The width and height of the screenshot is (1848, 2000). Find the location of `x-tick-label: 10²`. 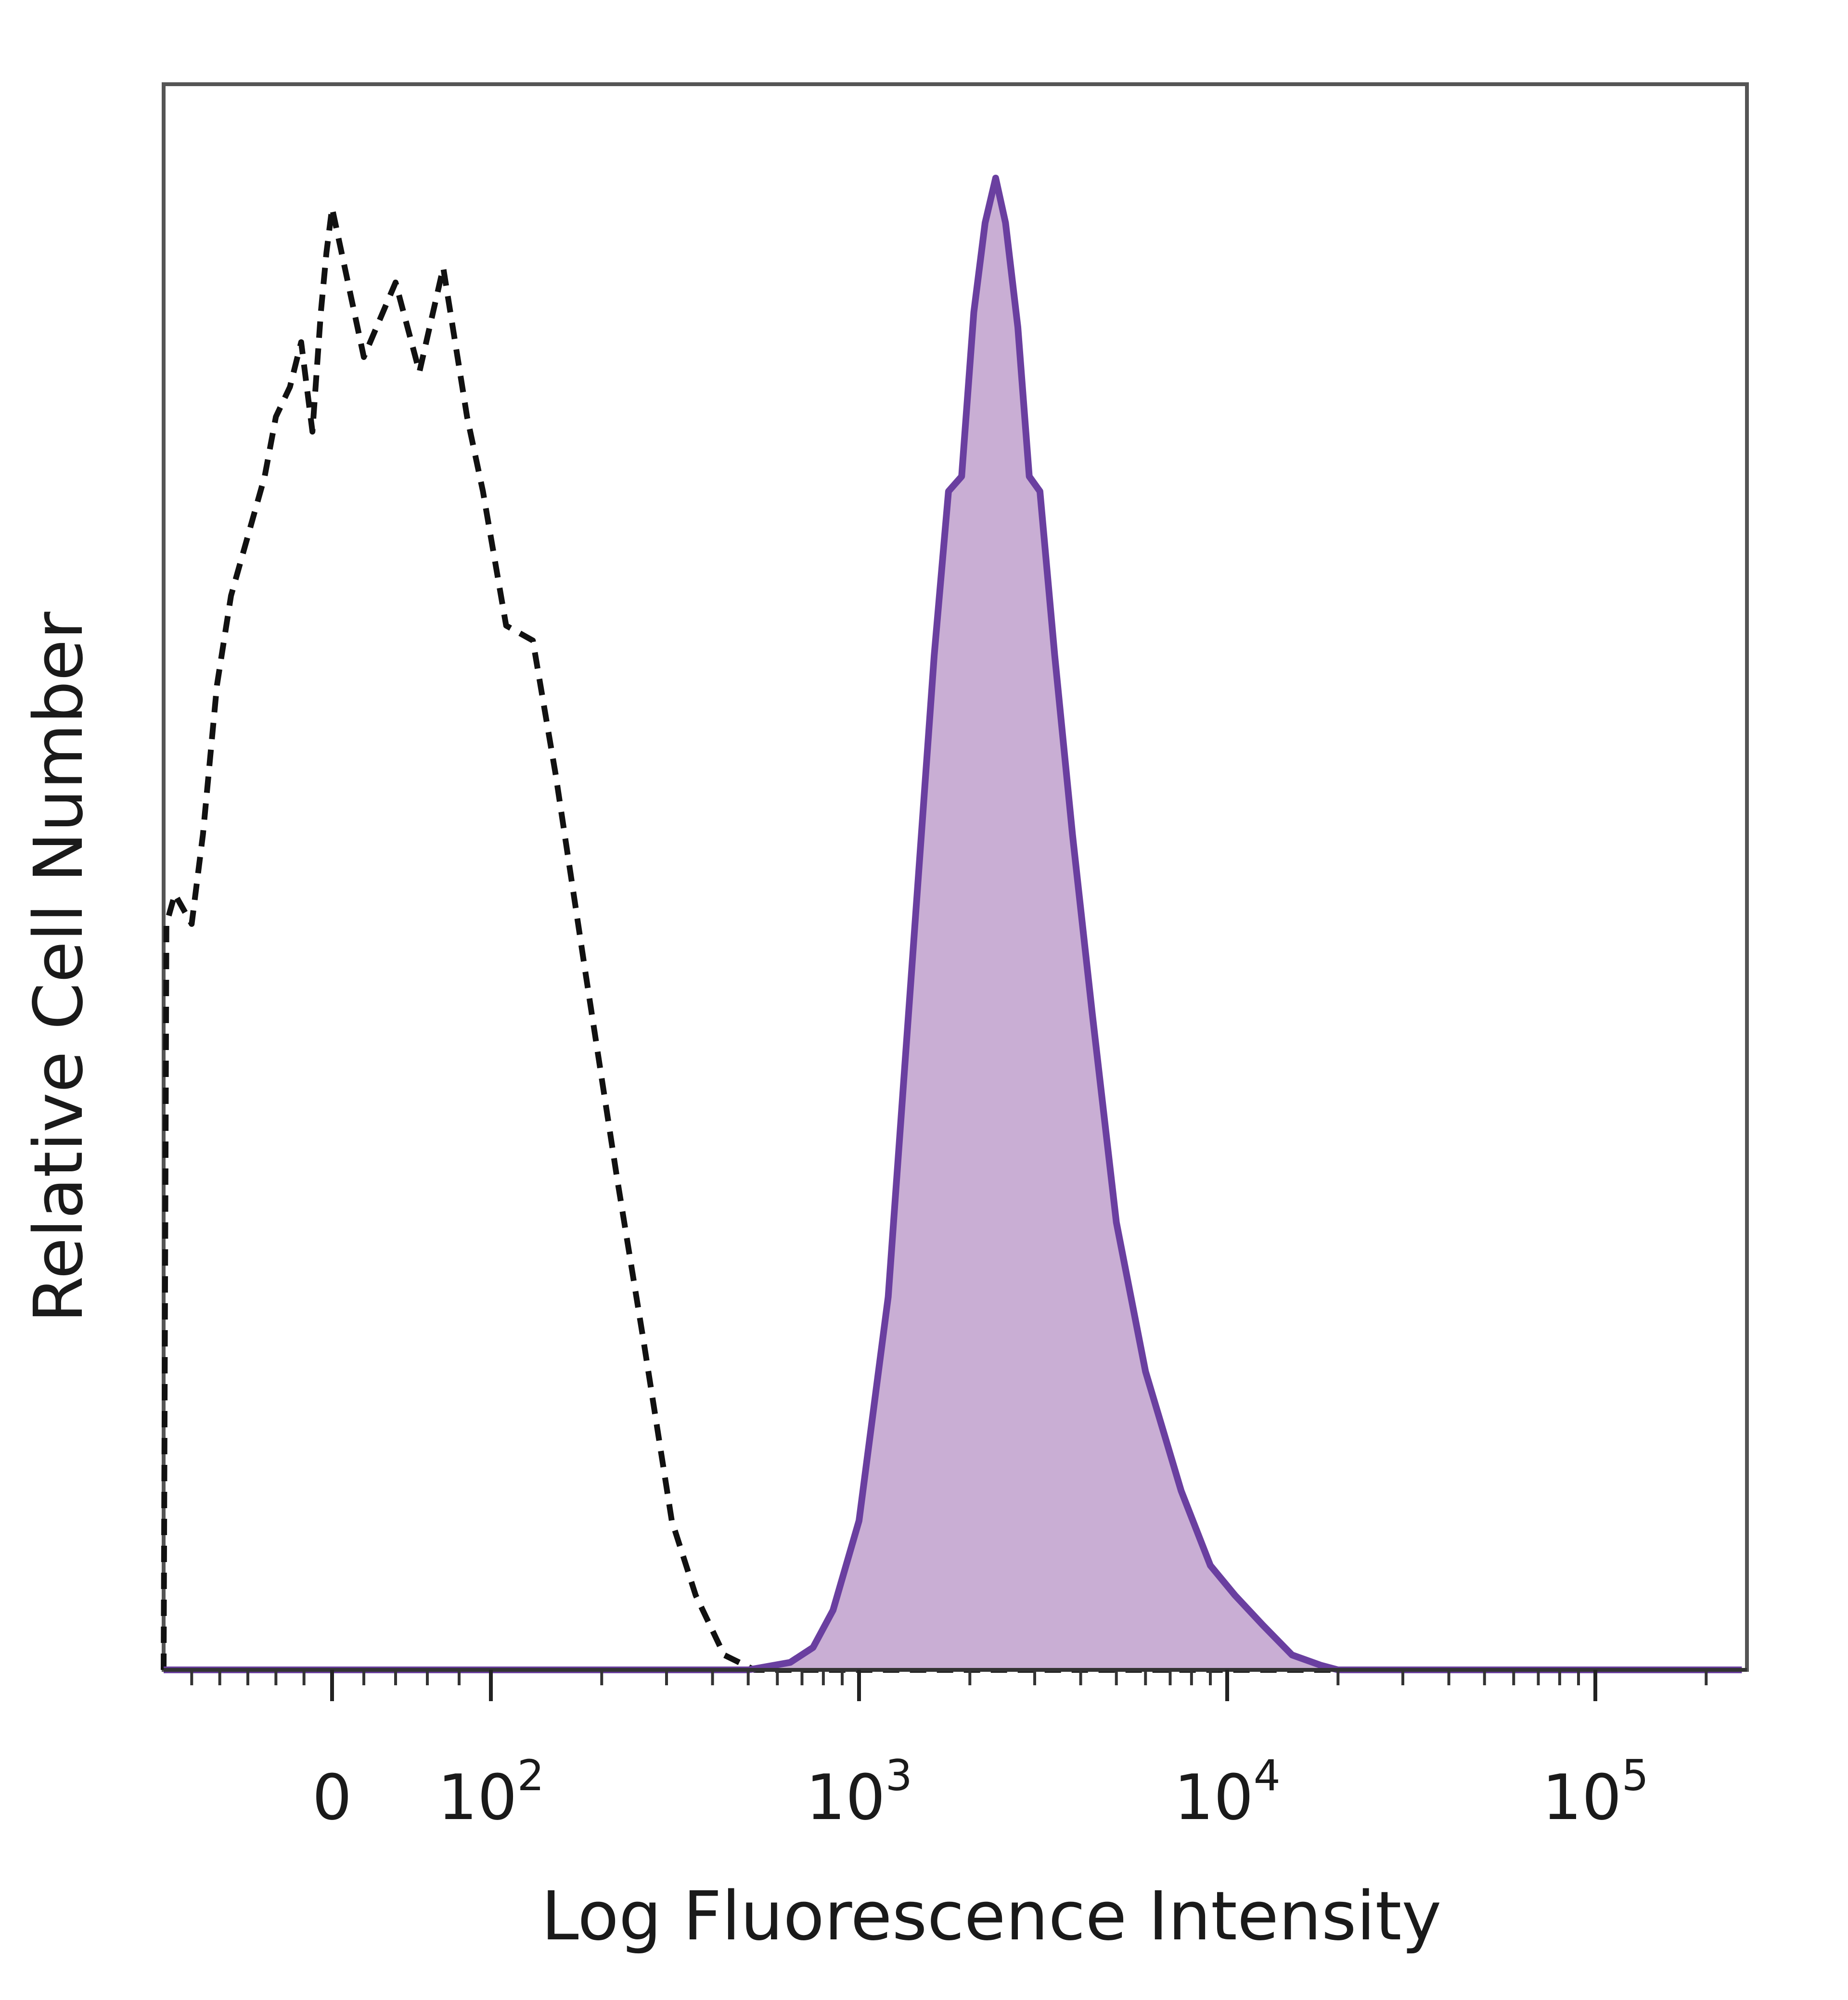

x-tick-label: 10² is located at coordinates (490, 1792).